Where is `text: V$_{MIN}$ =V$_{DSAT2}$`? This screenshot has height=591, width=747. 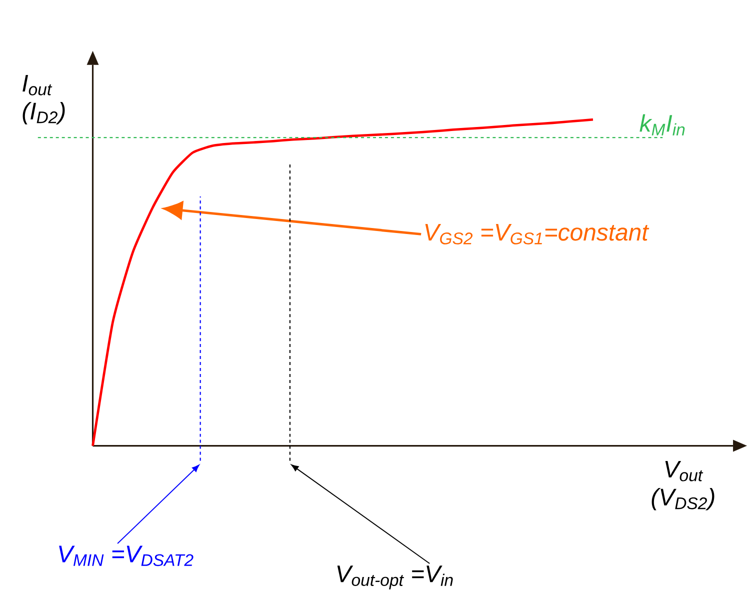 text: V$_{MIN}$ =V$_{DSAT2}$ is located at coordinates (126, 556).